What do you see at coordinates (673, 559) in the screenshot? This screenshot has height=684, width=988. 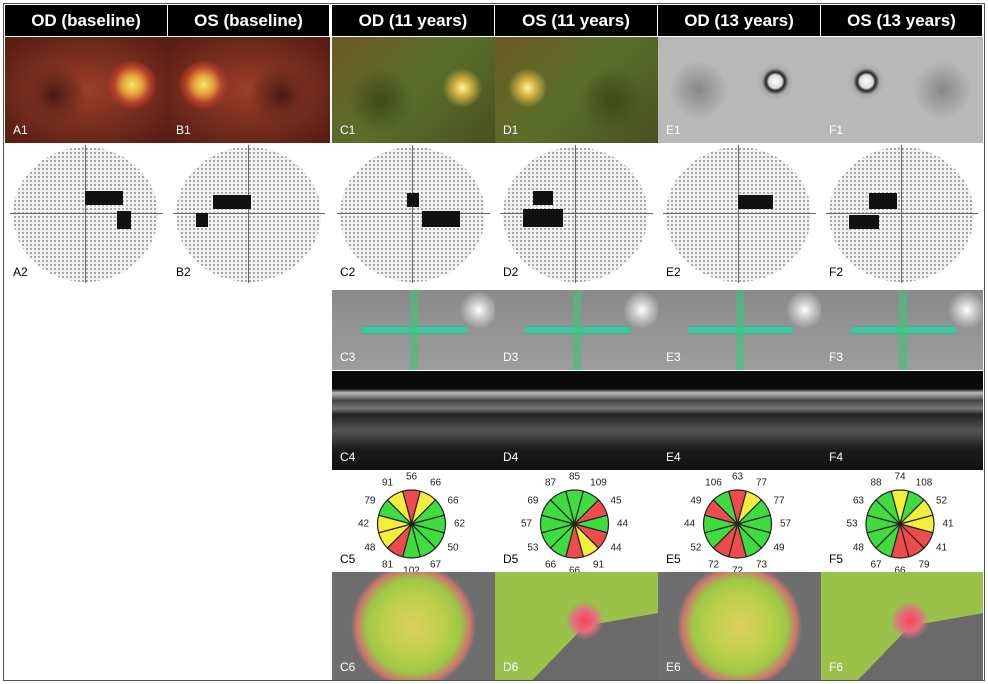 I see `panel-label: E5` at bounding box center [673, 559].